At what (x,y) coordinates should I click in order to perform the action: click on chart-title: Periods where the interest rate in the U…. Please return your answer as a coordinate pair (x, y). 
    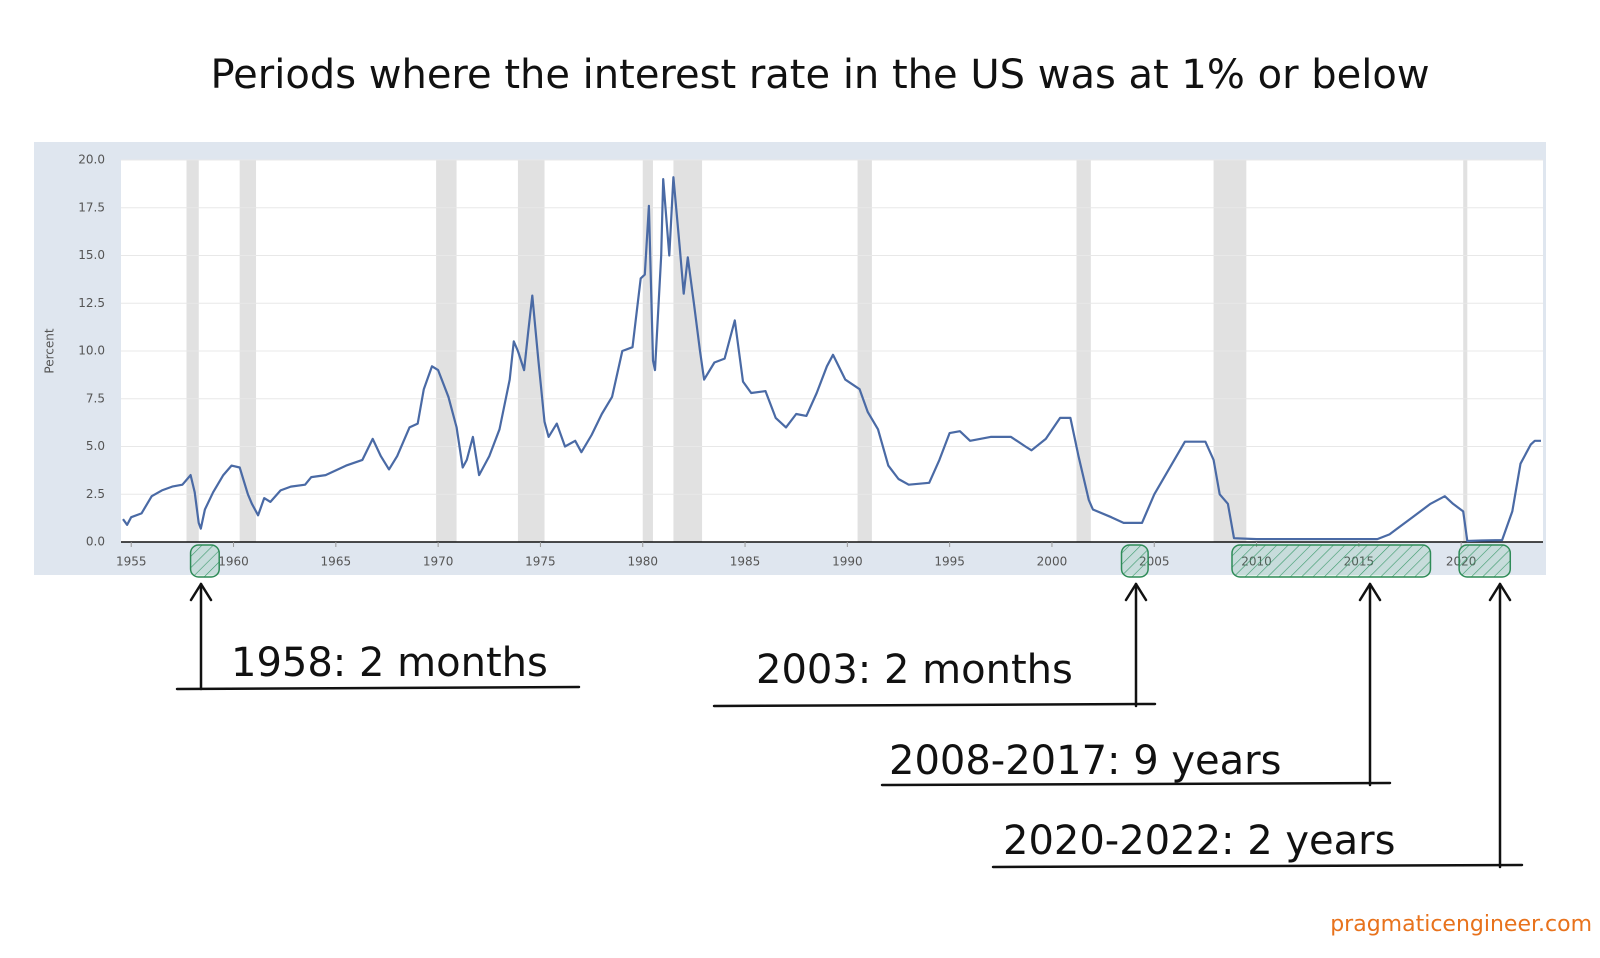
    Looking at the image, I should click on (819, 75).